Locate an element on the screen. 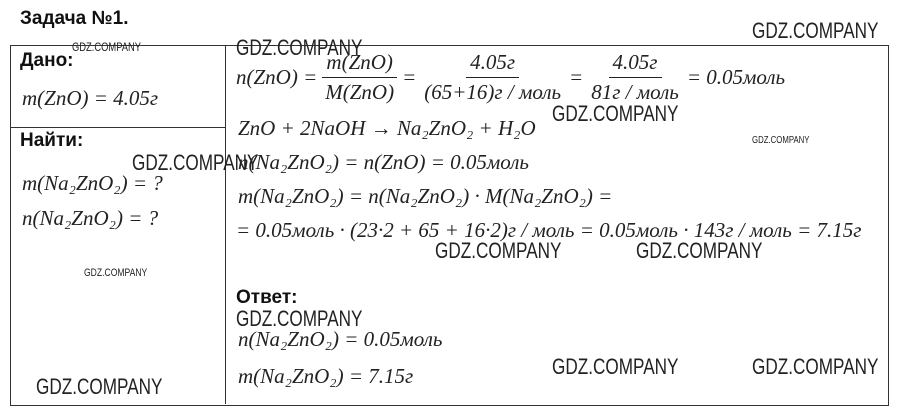  row-divider is located at coordinates (117, 127).